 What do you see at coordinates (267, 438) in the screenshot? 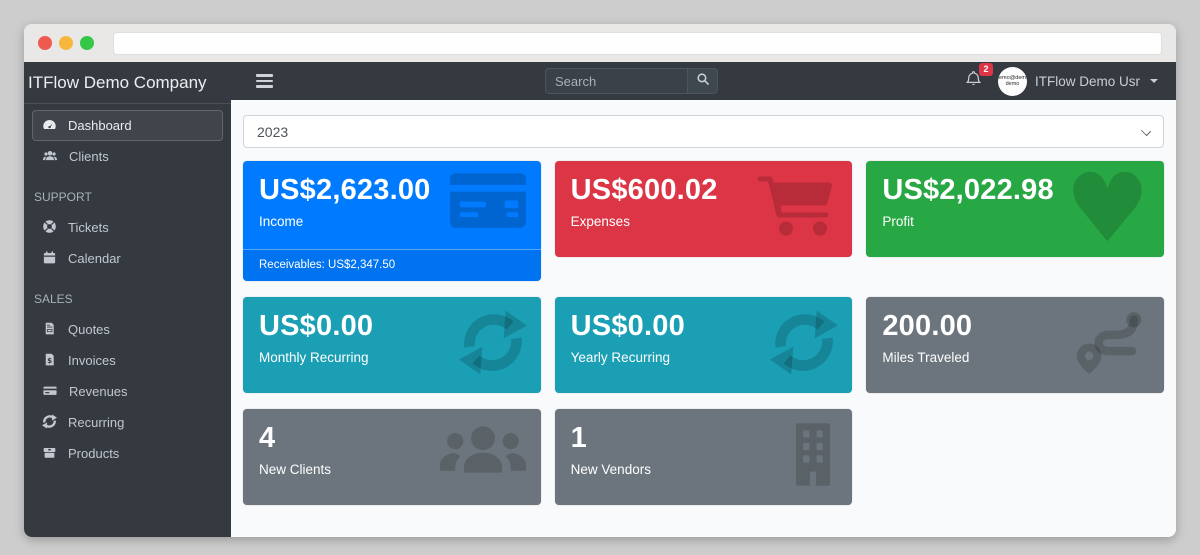
I see `new-clients-value: 4` at bounding box center [267, 438].